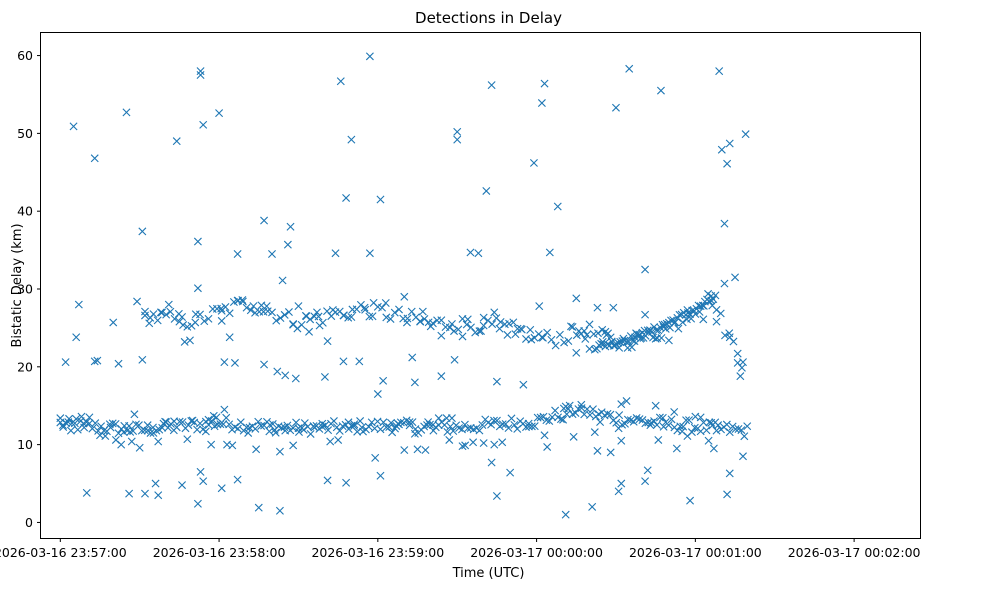 The width and height of the screenshot is (988, 590). What do you see at coordinates (536, 552) in the screenshot?
I see `x-tick-label: 2026-03-17 00:00:00` at bounding box center [536, 552].